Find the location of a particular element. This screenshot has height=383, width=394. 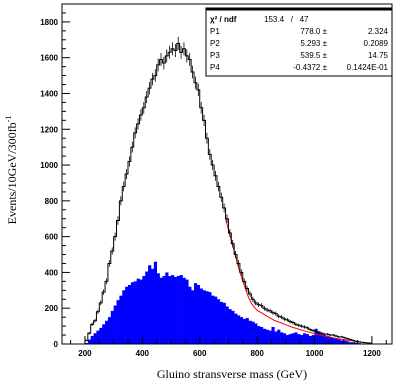

y-tick-label: 1600 is located at coordinates (49, 58).